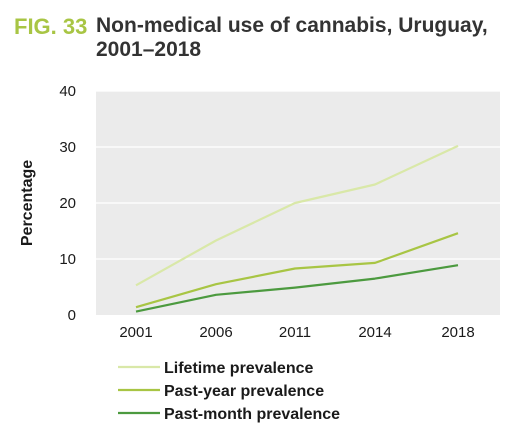  What do you see at coordinates (135, 332) in the screenshot?
I see `x-tick-label: 2001` at bounding box center [135, 332].